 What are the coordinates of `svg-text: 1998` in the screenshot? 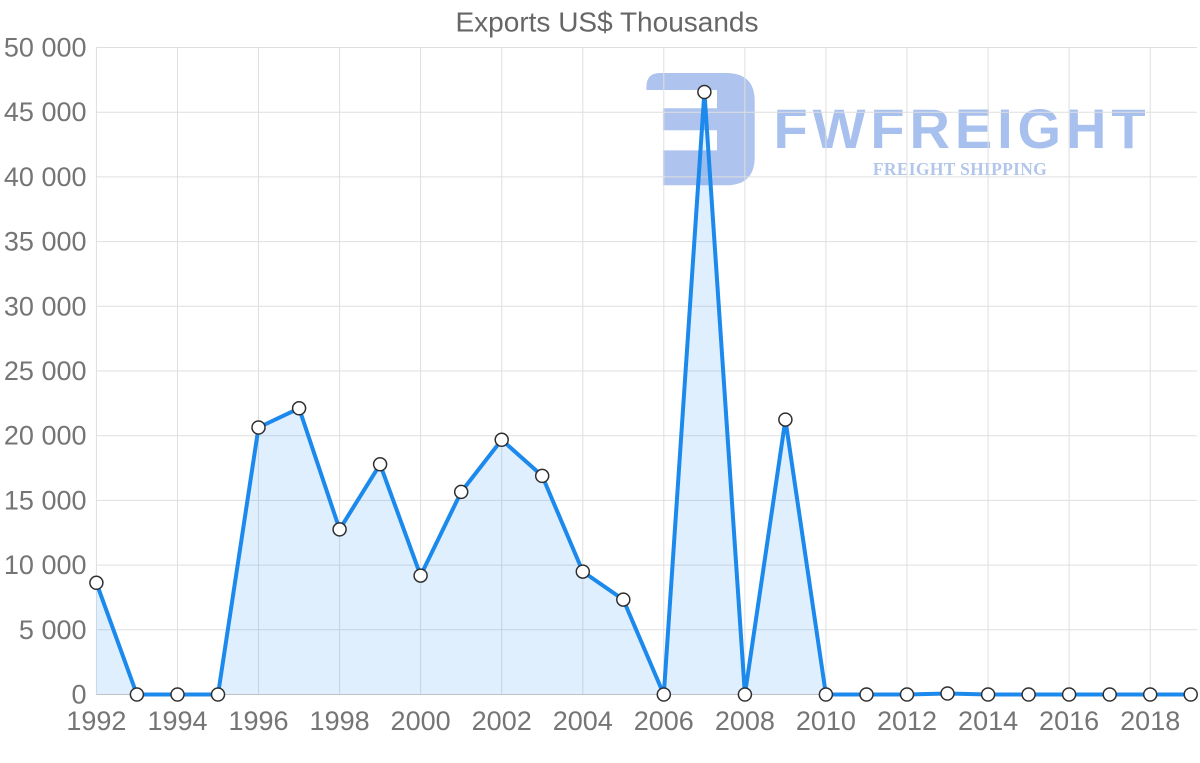 It's located at (340, 721).